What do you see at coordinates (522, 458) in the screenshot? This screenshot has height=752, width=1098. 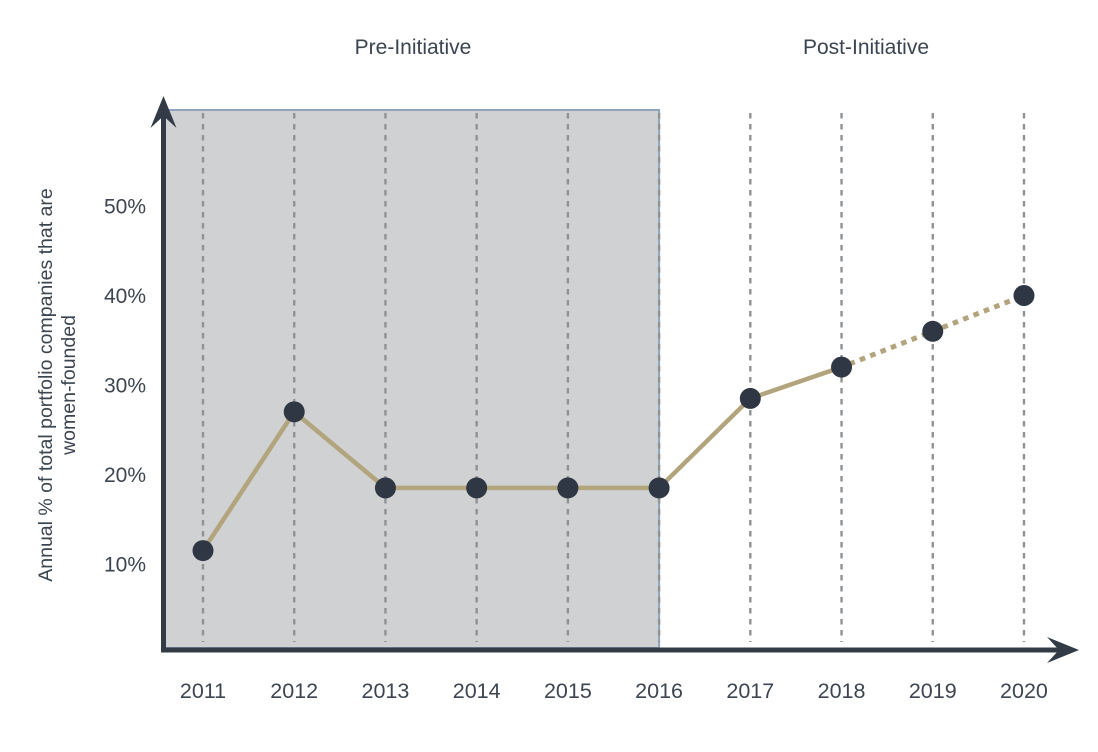 I see `data-line-solid` at bounding box center [522, 458].